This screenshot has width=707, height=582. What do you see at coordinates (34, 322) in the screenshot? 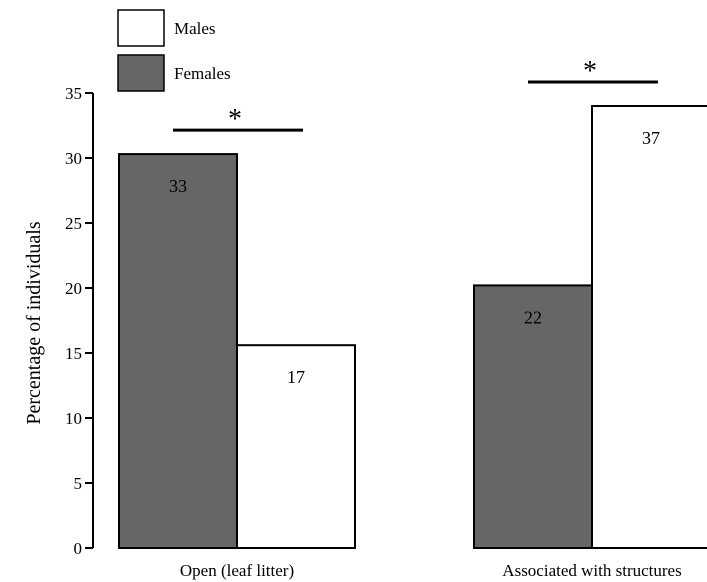
I see `y-axis-label: Percentage of individuals` at bounding box center [34, 322].